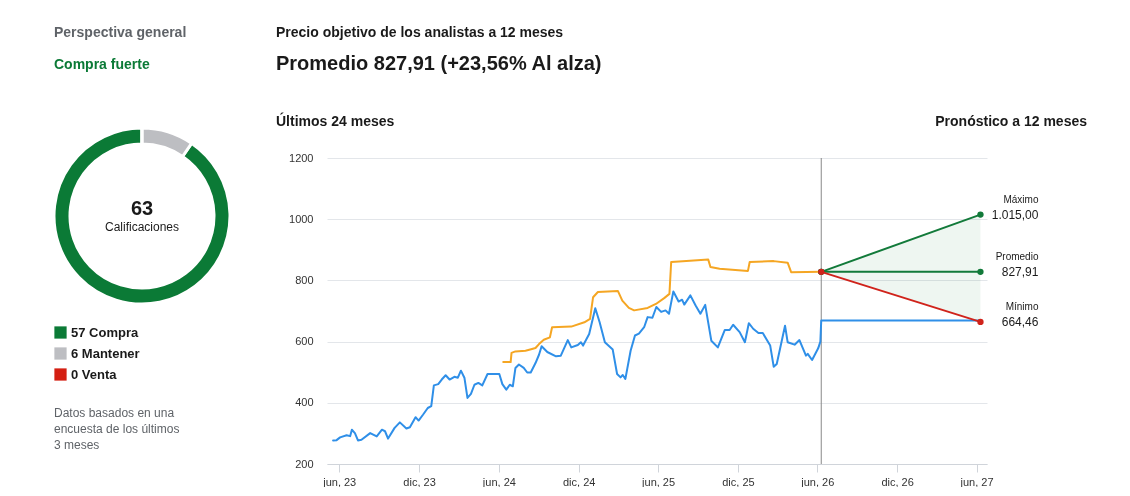 Image resolution: width=1130 pixels, height=496 pixels. I want to click on series-label: Promedio, so click(1017, 256).